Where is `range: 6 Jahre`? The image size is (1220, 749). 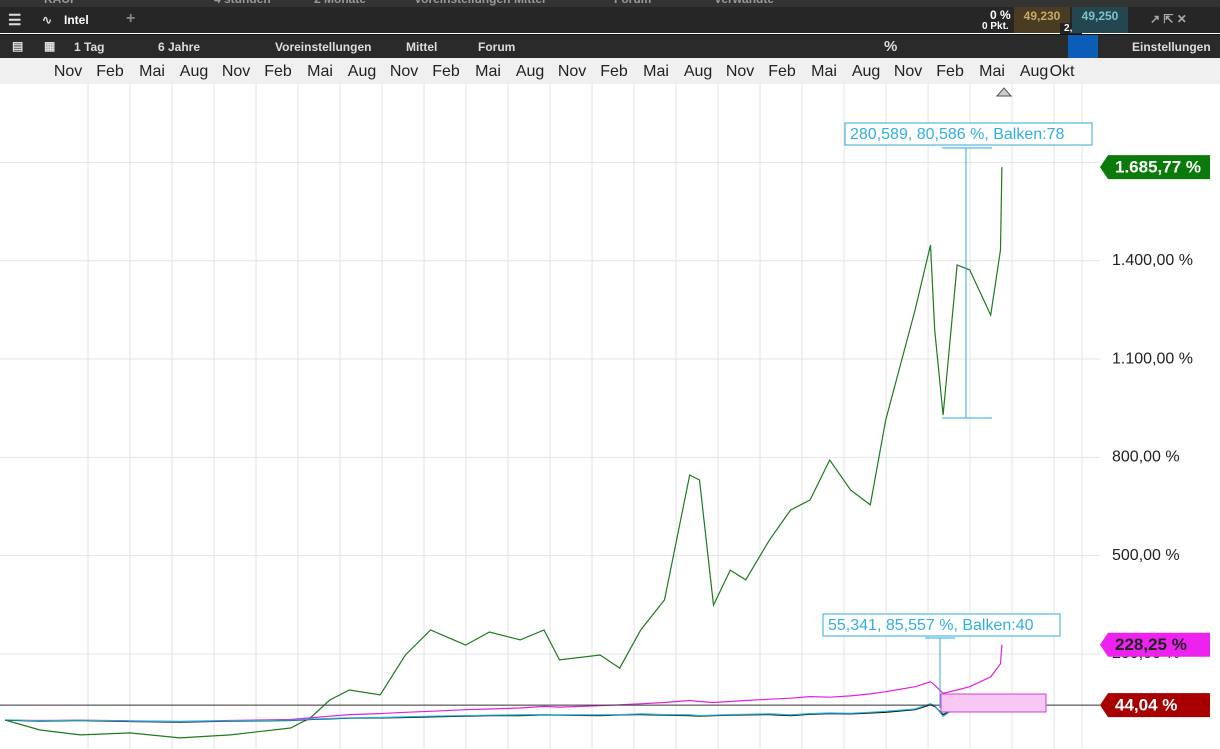 range: 6 Jahre is located at coordinates (179, 47).